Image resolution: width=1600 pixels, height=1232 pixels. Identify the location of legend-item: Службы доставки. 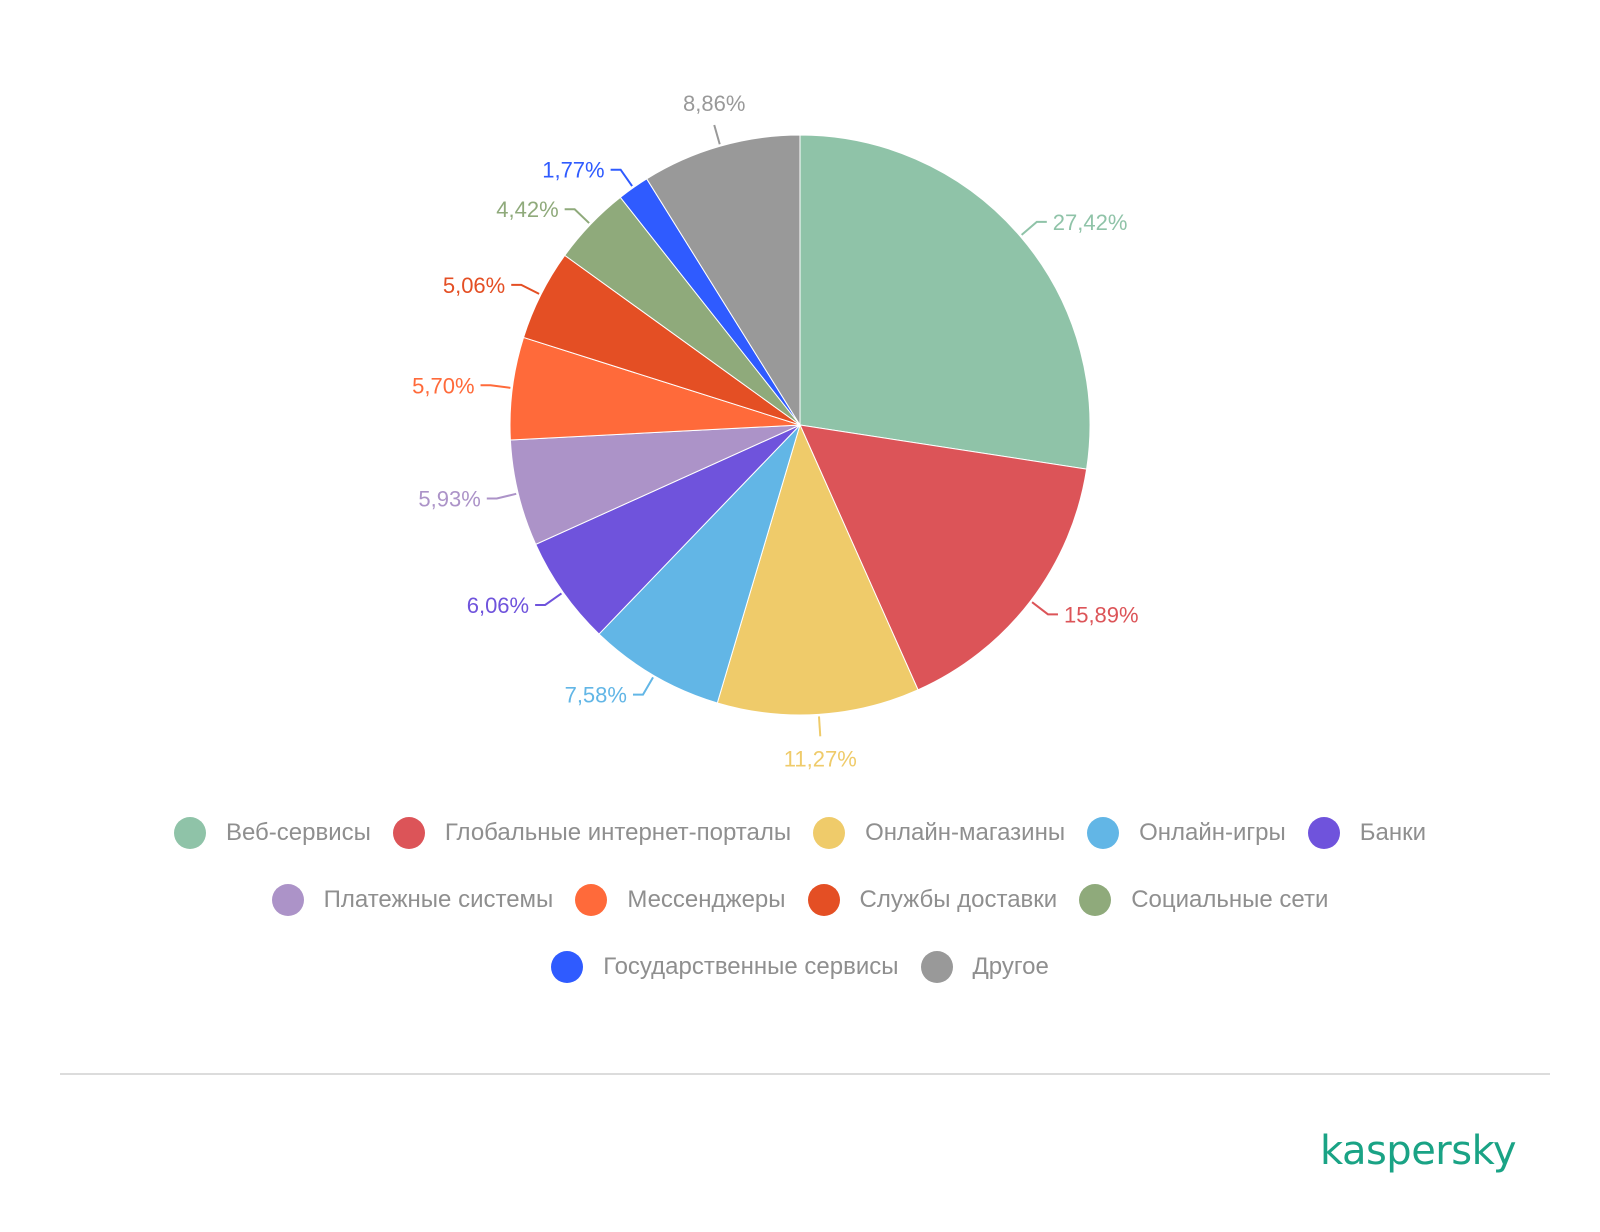
(932, 900).